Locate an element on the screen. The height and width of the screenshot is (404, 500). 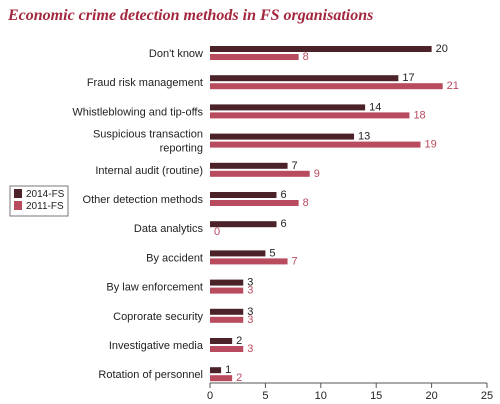
x-tick-label-10: 10 is located at coordinates (321, 396).